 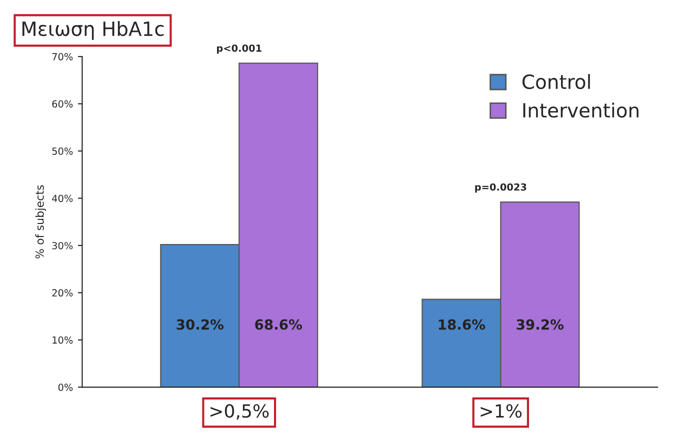 I want to click on x-tick-label: >0,5%, so click(x=239, y=412).